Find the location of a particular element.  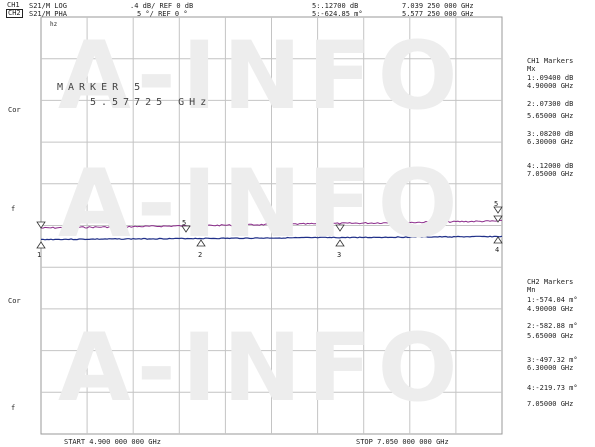

ch2-trace-format: S21/M PHA is located at coordinates (48, 14).